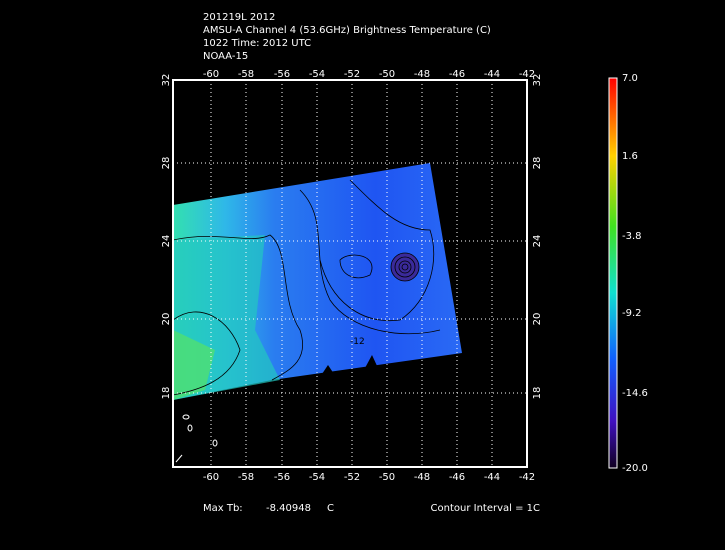  What do you see at coordinates (405, 267) in the screenshot?
I see `storm-center` at bounding box center [405, 267].